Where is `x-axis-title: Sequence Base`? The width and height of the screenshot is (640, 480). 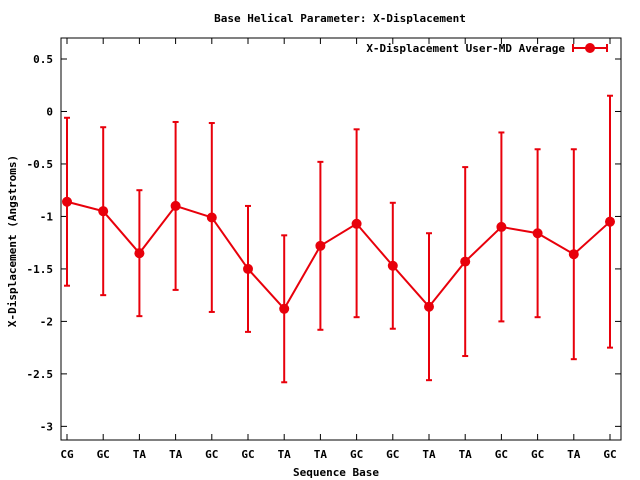
x-axis-title: Sequence Base is located at coordinates (336, 472).